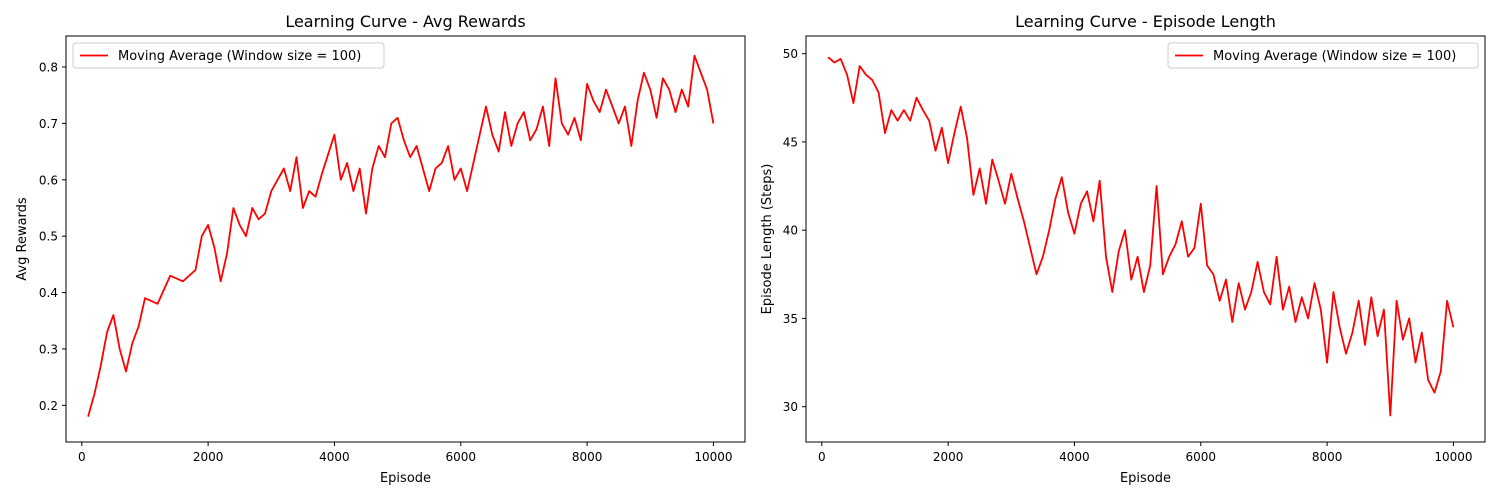 The image size is (1500, 500). I want to click on y-tick-label: 30, so click(790, 407).